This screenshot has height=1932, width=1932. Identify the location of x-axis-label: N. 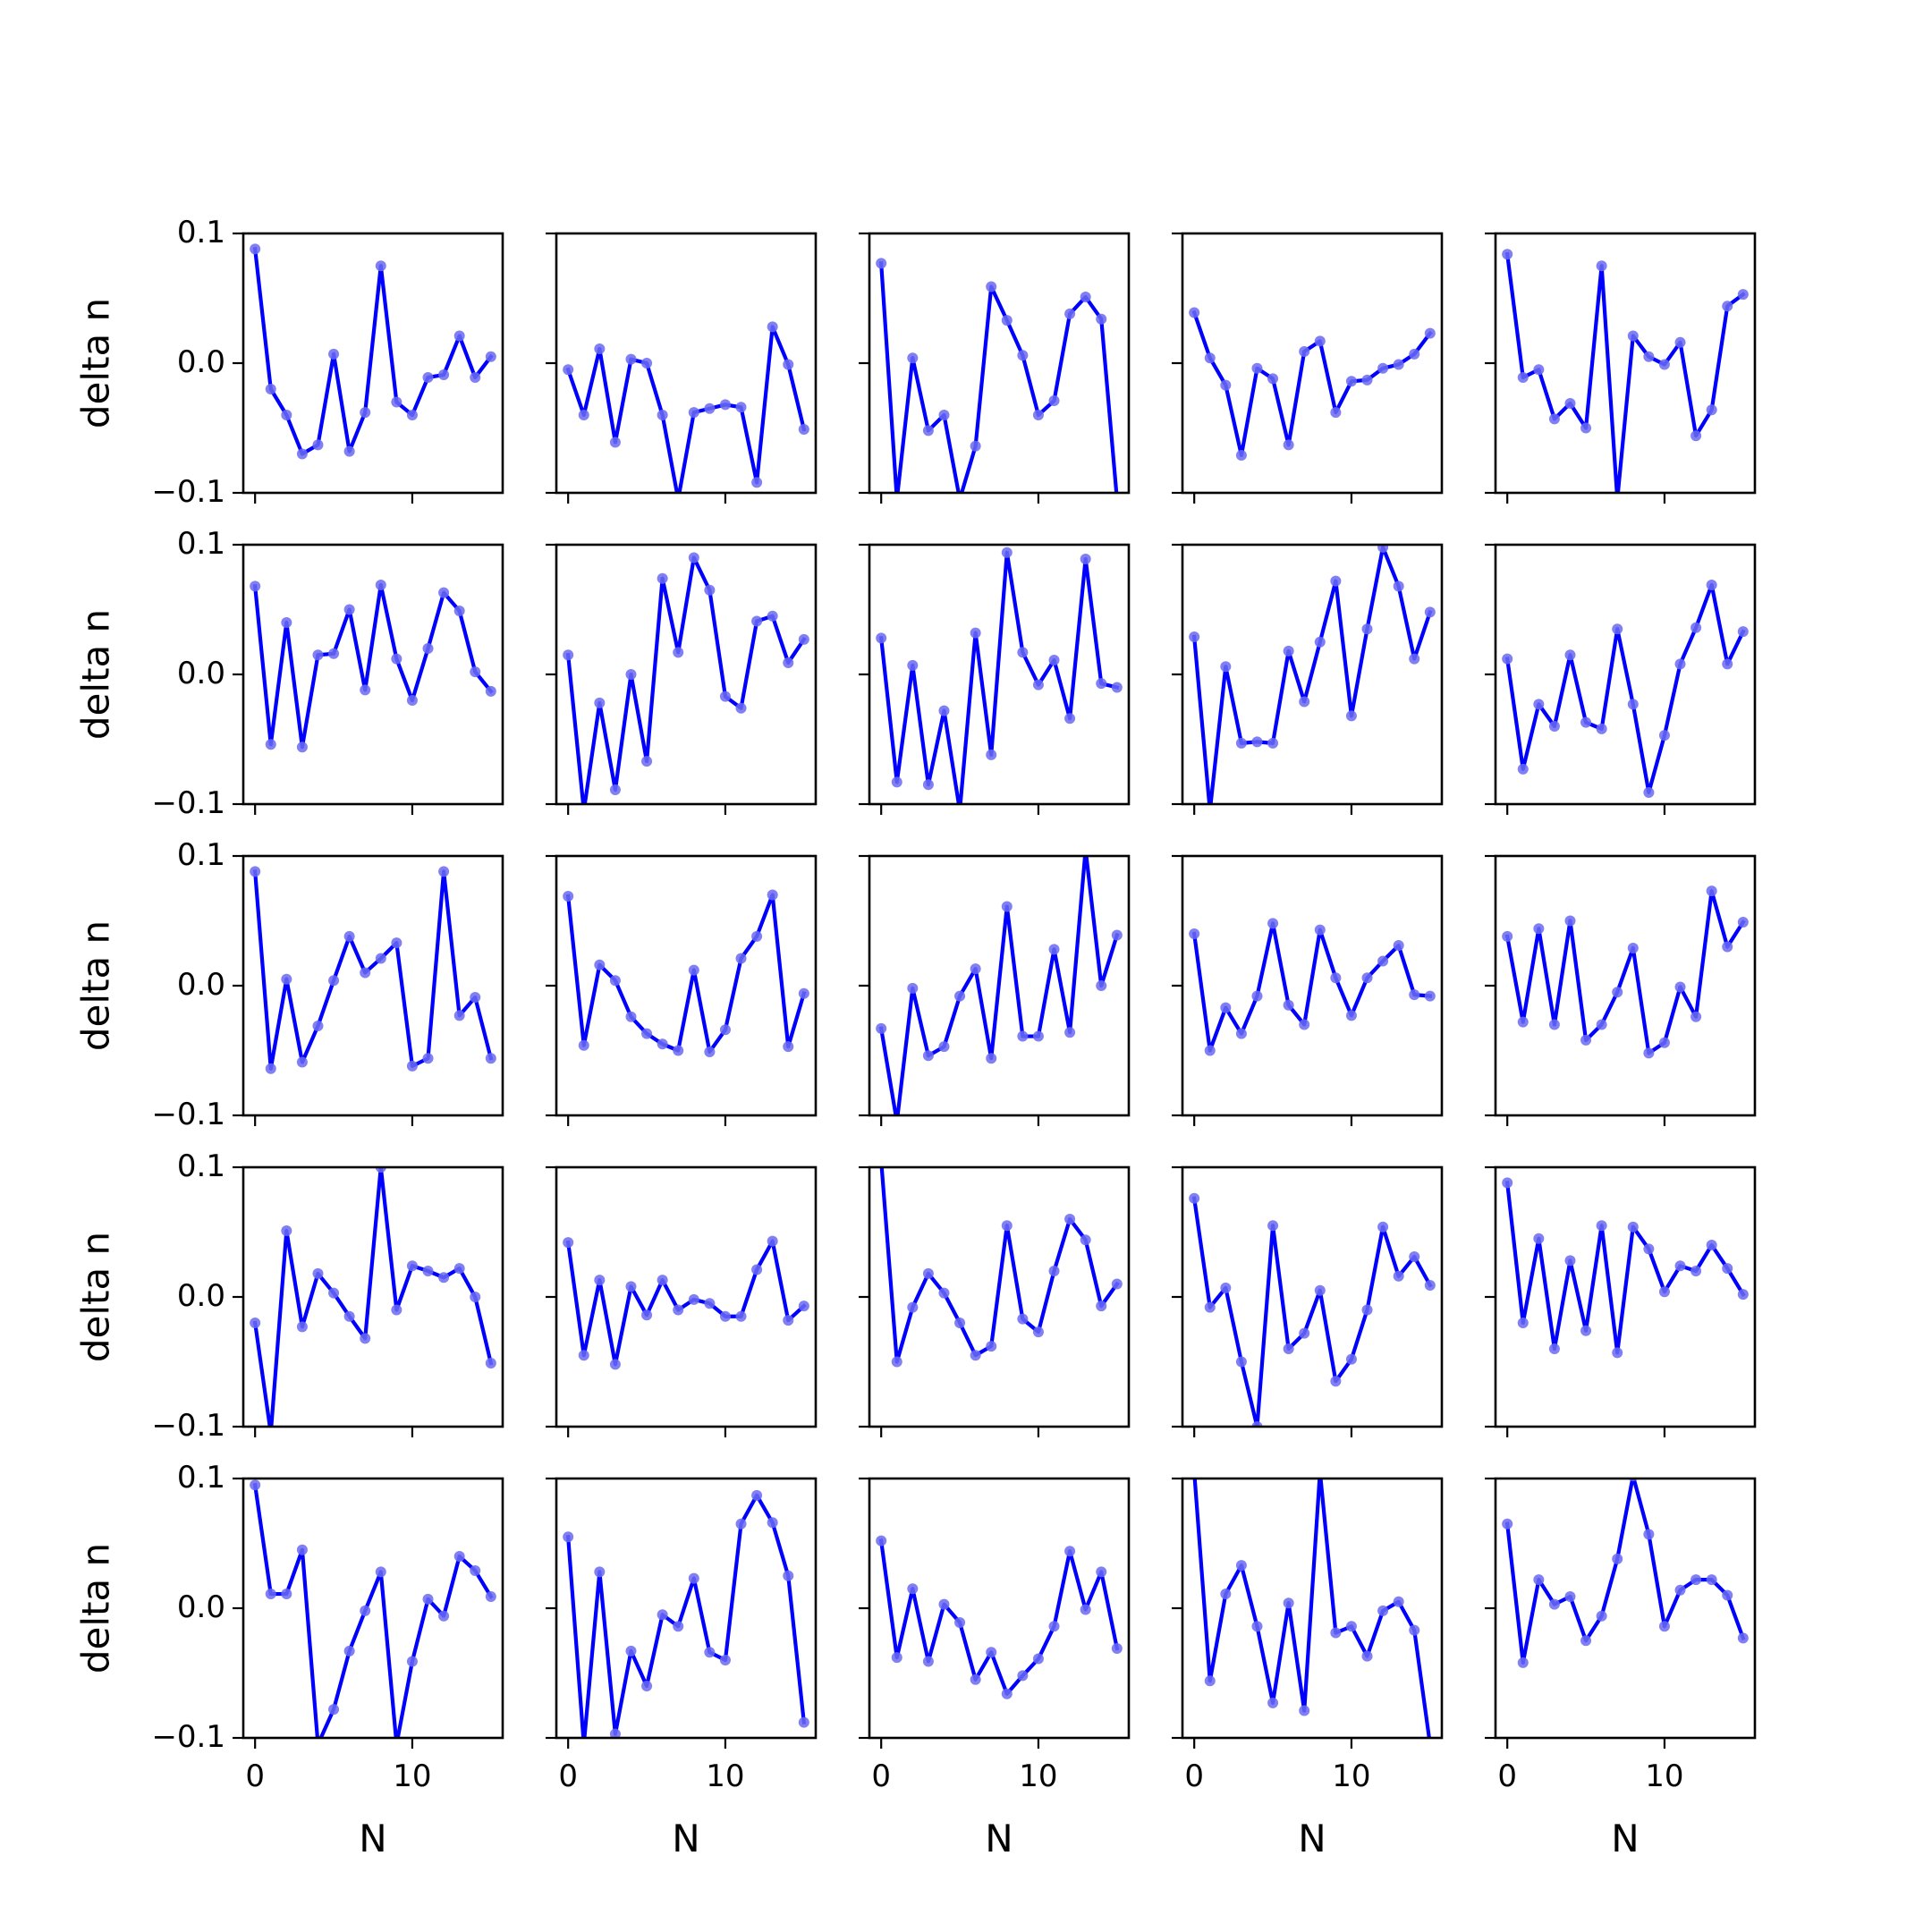
(999, 1838).